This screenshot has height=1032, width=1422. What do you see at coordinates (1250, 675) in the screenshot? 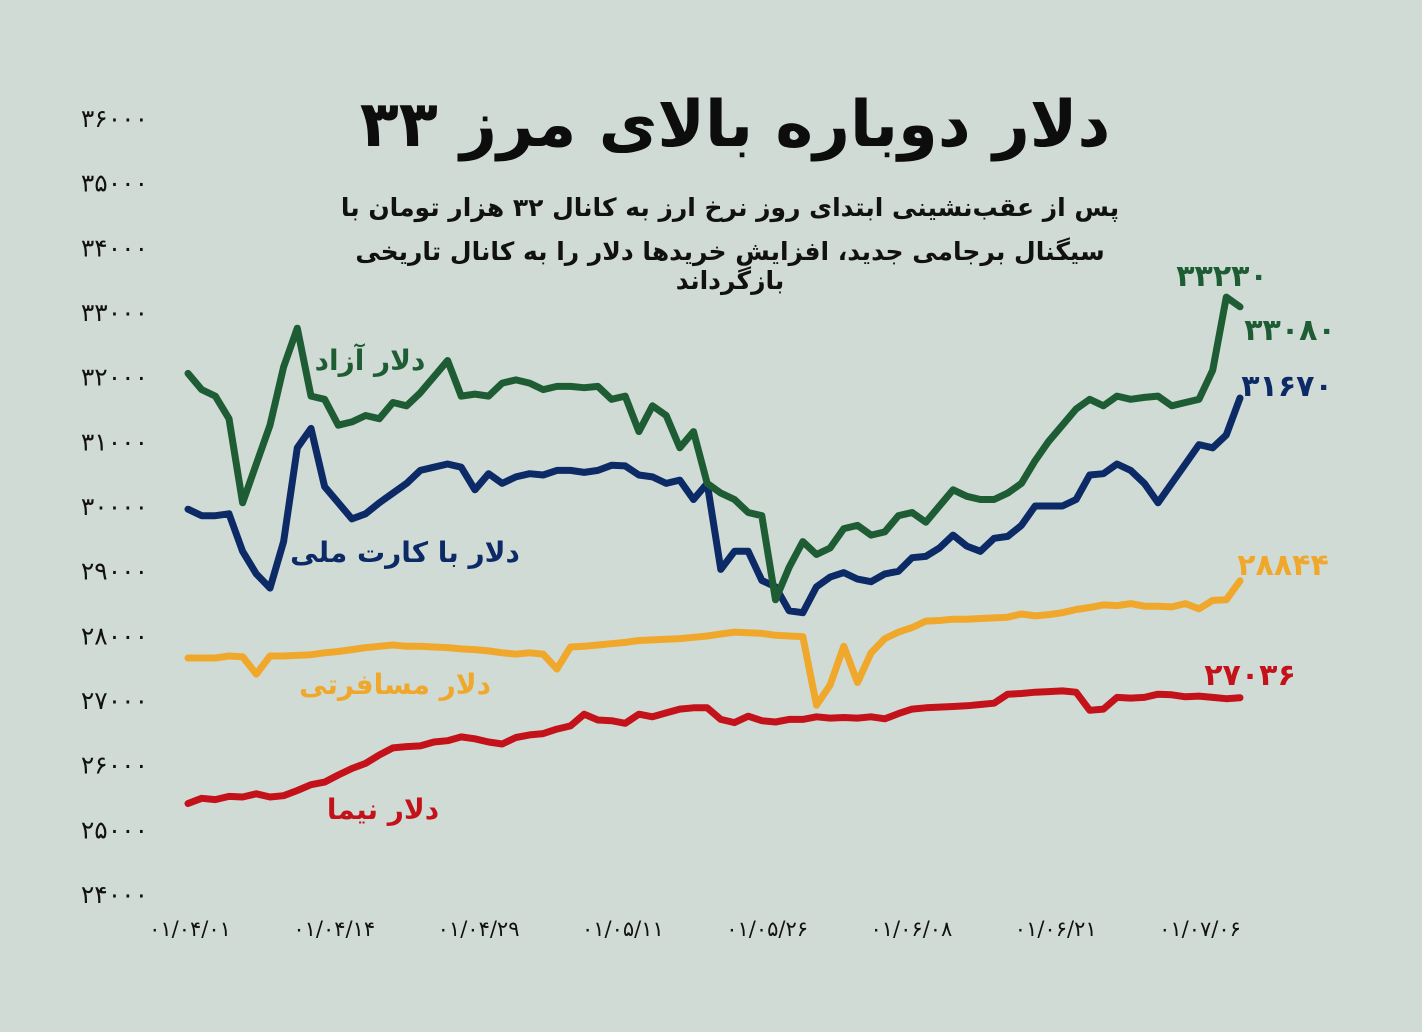
I see `series-end-value-label: ۲۷۰۳۶` at bounding box center [1250, 675].